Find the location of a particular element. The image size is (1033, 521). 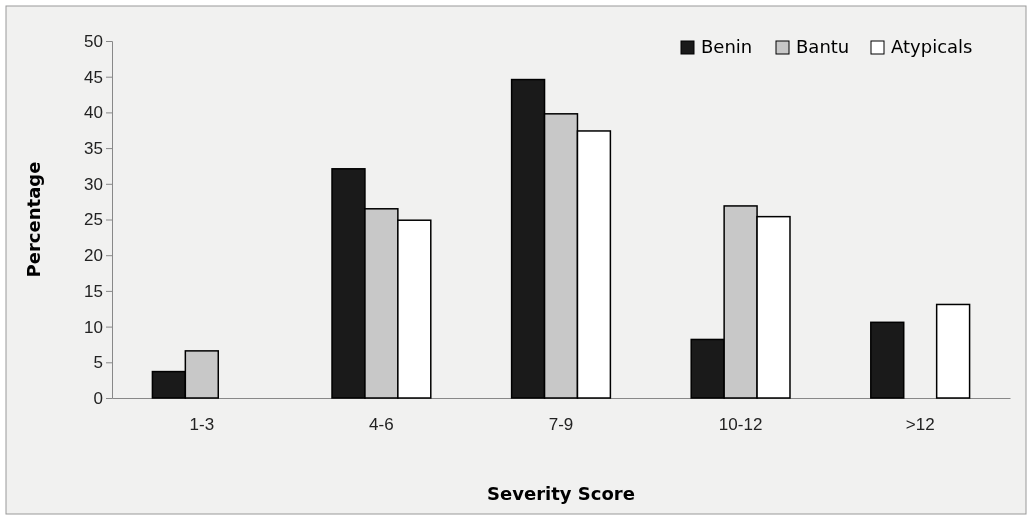

y-tick-label: 35 is located at coordinates (93, 149).